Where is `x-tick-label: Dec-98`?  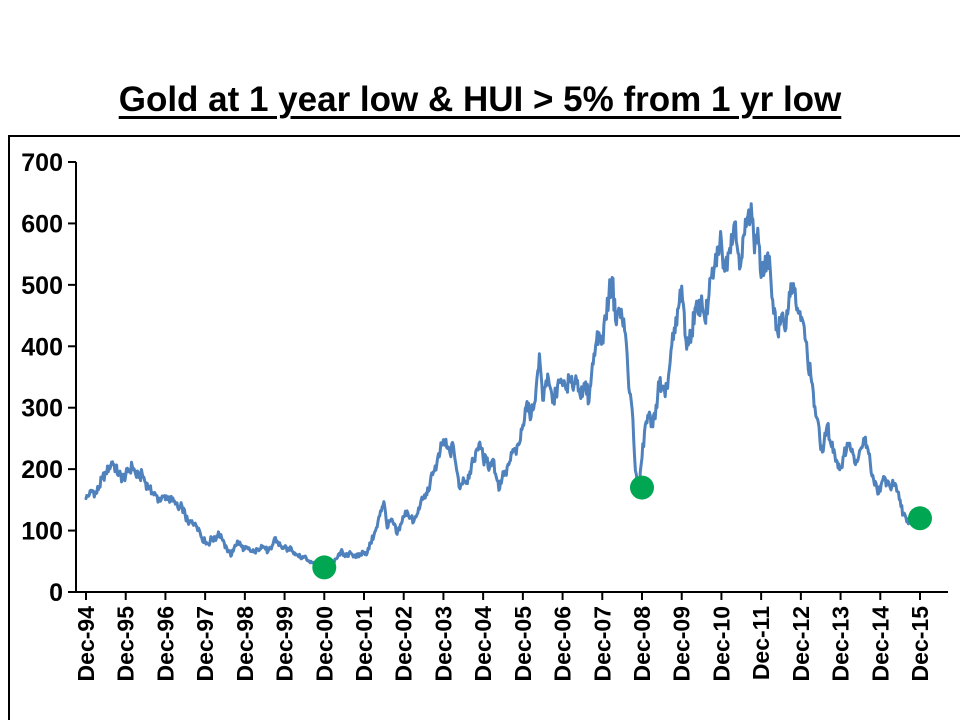
x-tick-label: Dec-98 is located at coordinates (245, 644).